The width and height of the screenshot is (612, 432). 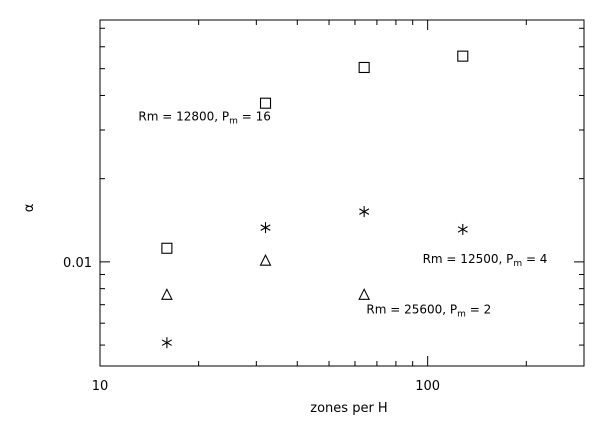 What do you see at coordinates (411, 310) in the screenshot?
I see `annotation-text: Rm = 25600, P` at bounding box center [411, 310].